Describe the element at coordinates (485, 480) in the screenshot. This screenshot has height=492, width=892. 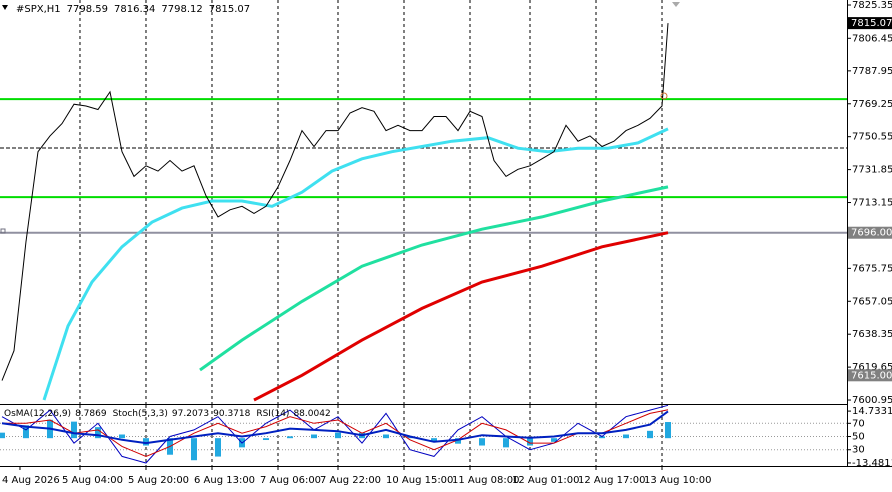
I see `x-tick-label: 11 Aug 08:00` at that location.